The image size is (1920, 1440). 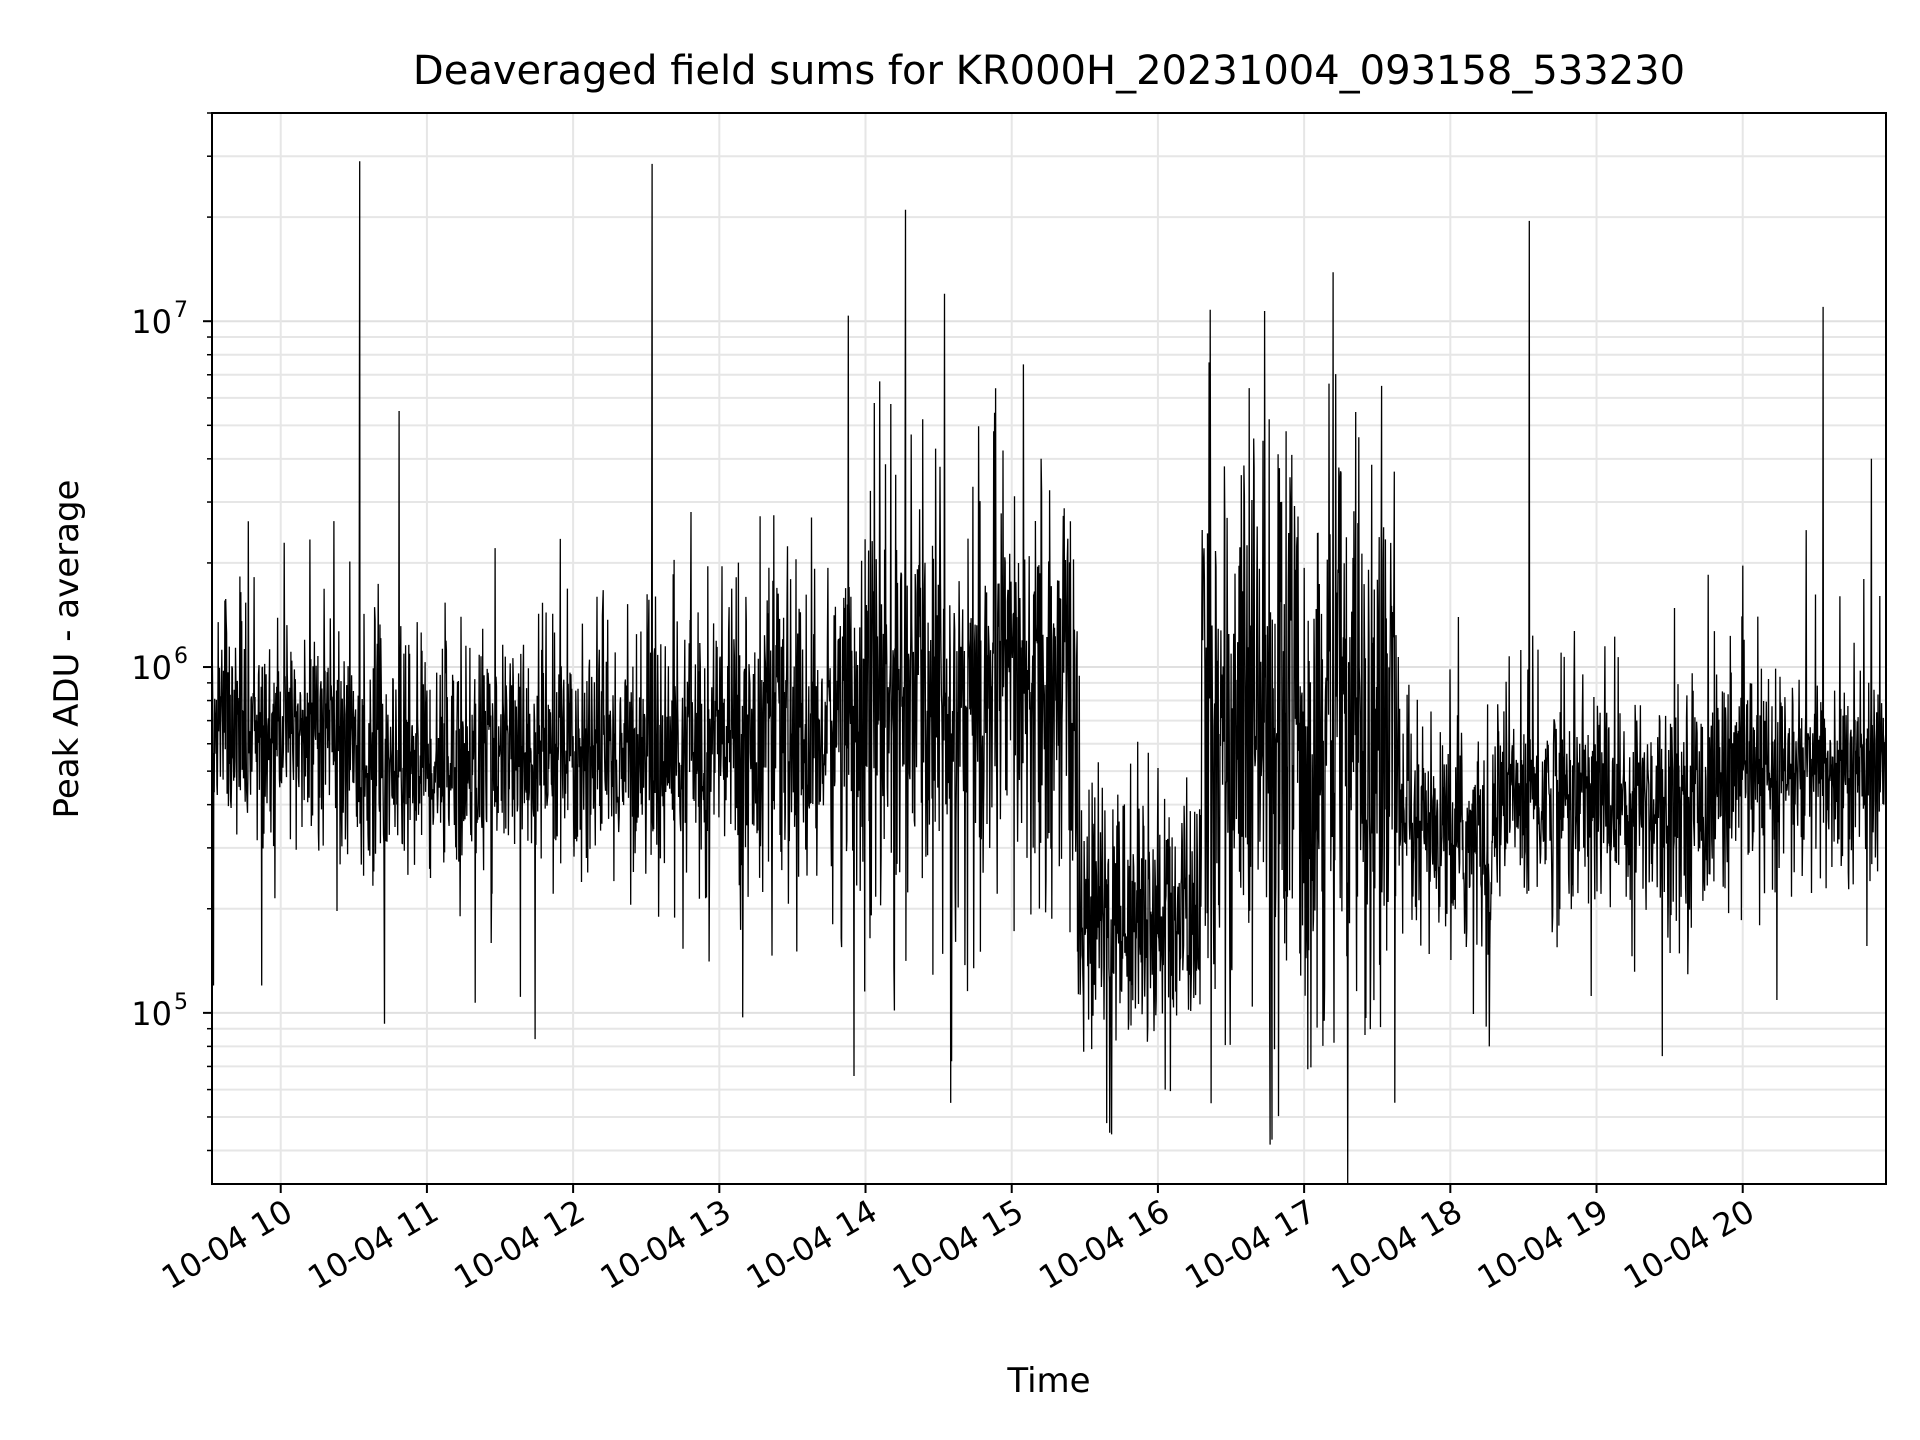 I want to click on y-axis-label: Peak ADU - average, so click(x=67, y=649).